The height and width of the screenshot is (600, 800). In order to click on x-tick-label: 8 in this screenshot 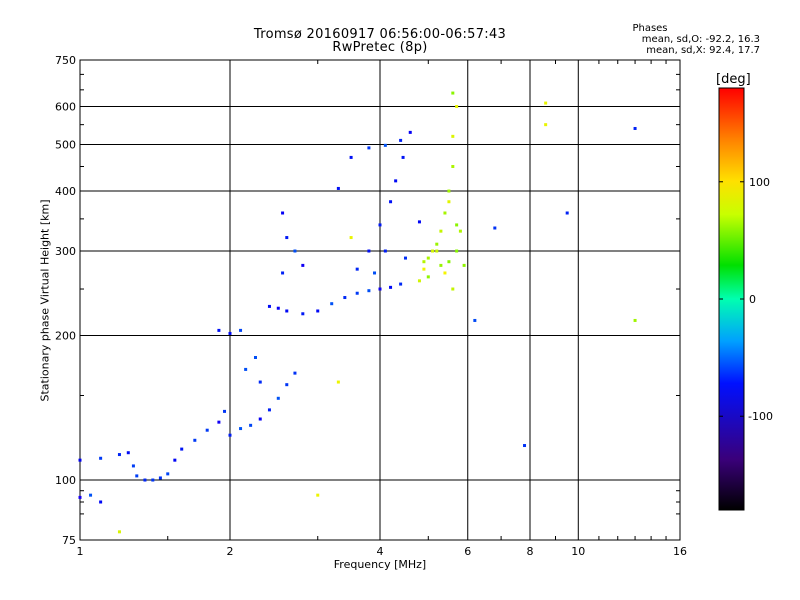, I will do `click(530, 551)`.